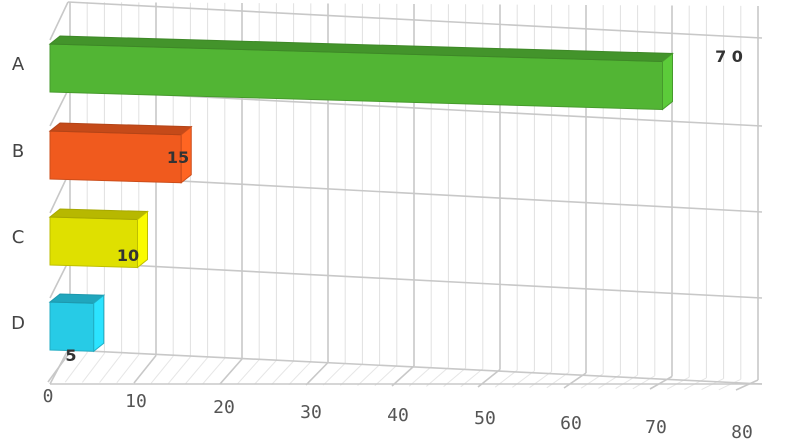 This screenshot has width=811, height=440. Describe the element at coordinates (72, 326) in the screenshot. I see `bar-D-front` at that location.